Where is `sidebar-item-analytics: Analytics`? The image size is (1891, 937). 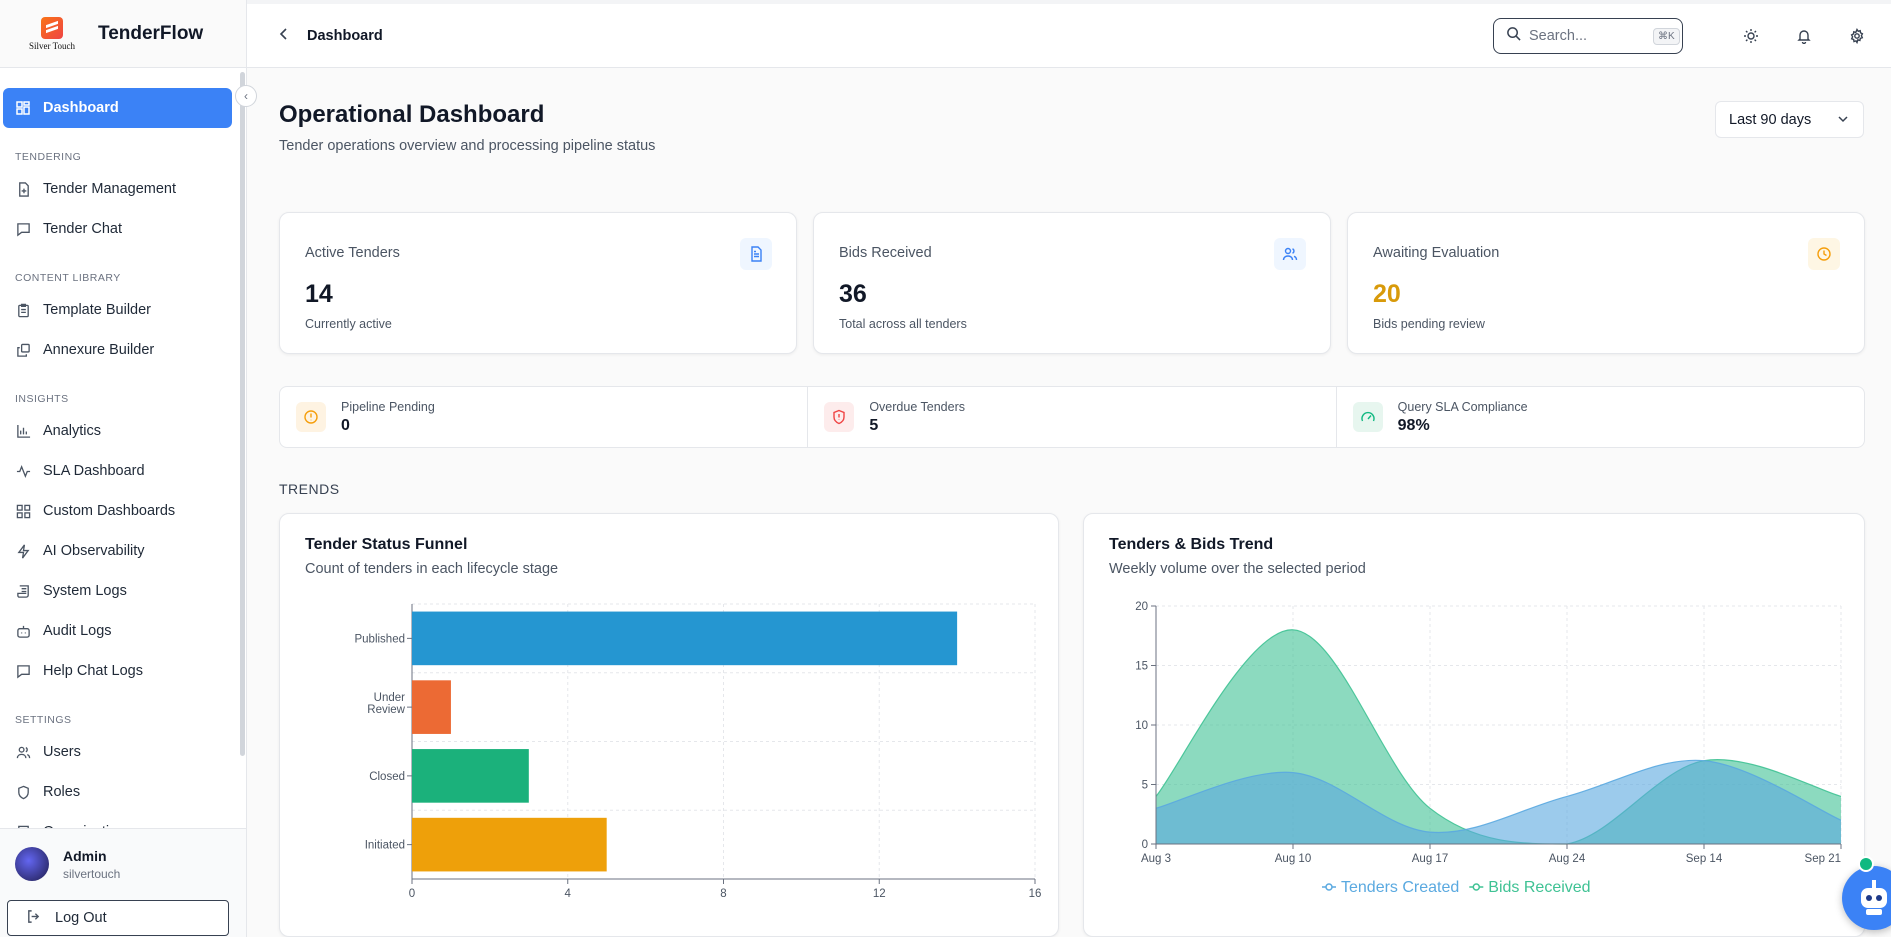 sidebar-item-analytics: Analytics is located at coordinates (117, 431).